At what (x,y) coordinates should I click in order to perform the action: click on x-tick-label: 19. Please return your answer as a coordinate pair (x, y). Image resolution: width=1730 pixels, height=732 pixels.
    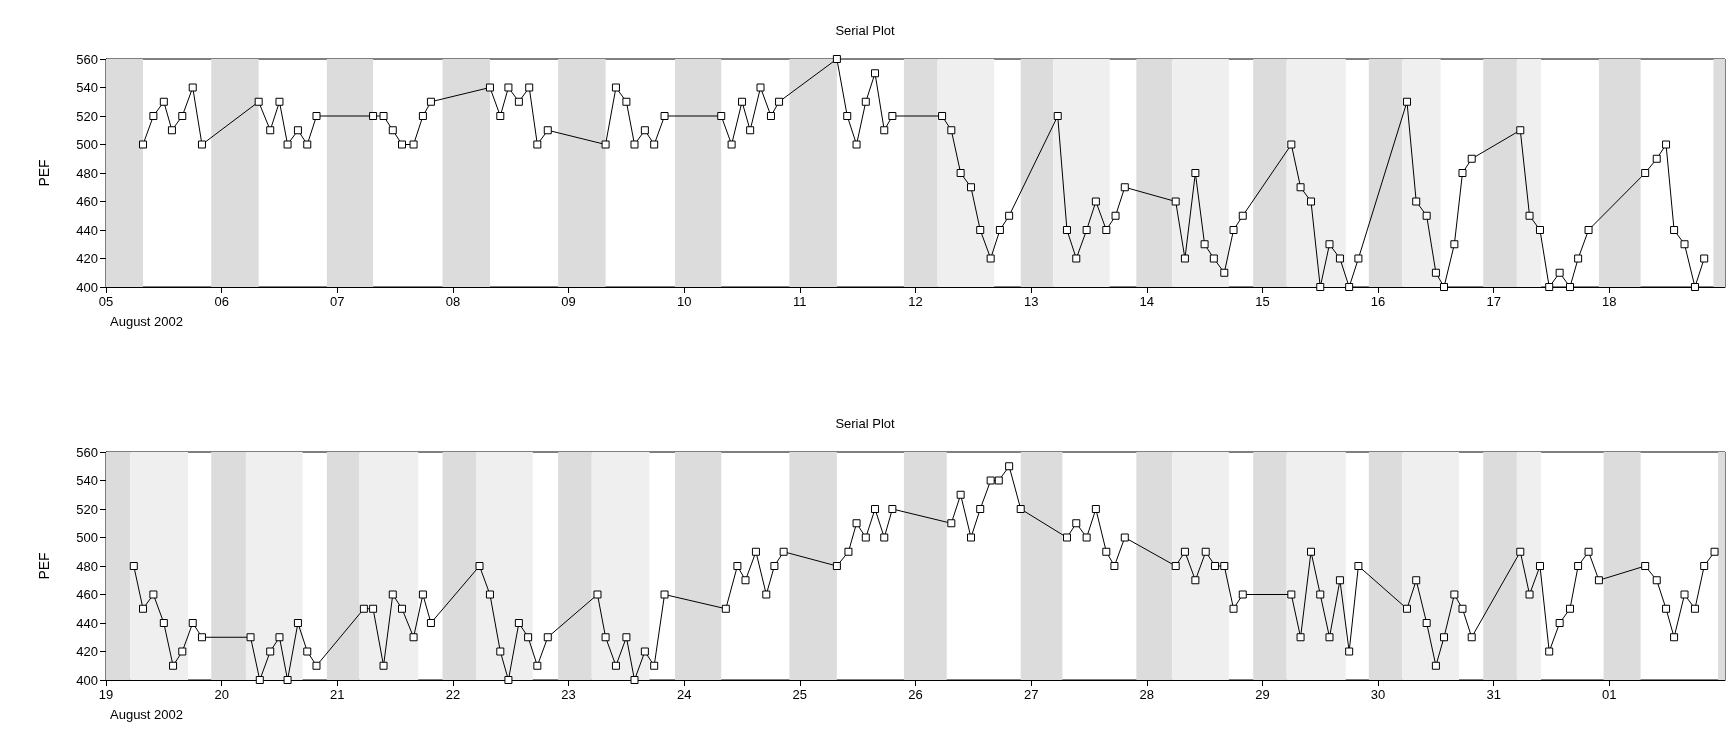
    Looking at the image, I should click on (106, 694).